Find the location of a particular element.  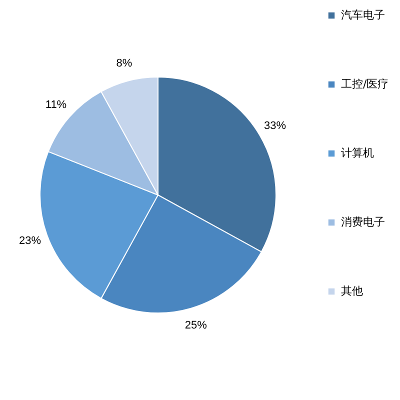

legend-label: 计算机 is located at coordinates (357, 153).